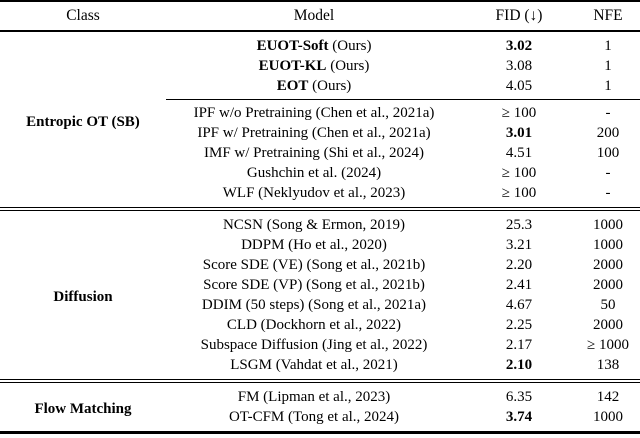  What do you see at coordinates (519, 417) in the screenshot?
I see `fid-value-strong: 3.74` at bounding box center [519, 417].